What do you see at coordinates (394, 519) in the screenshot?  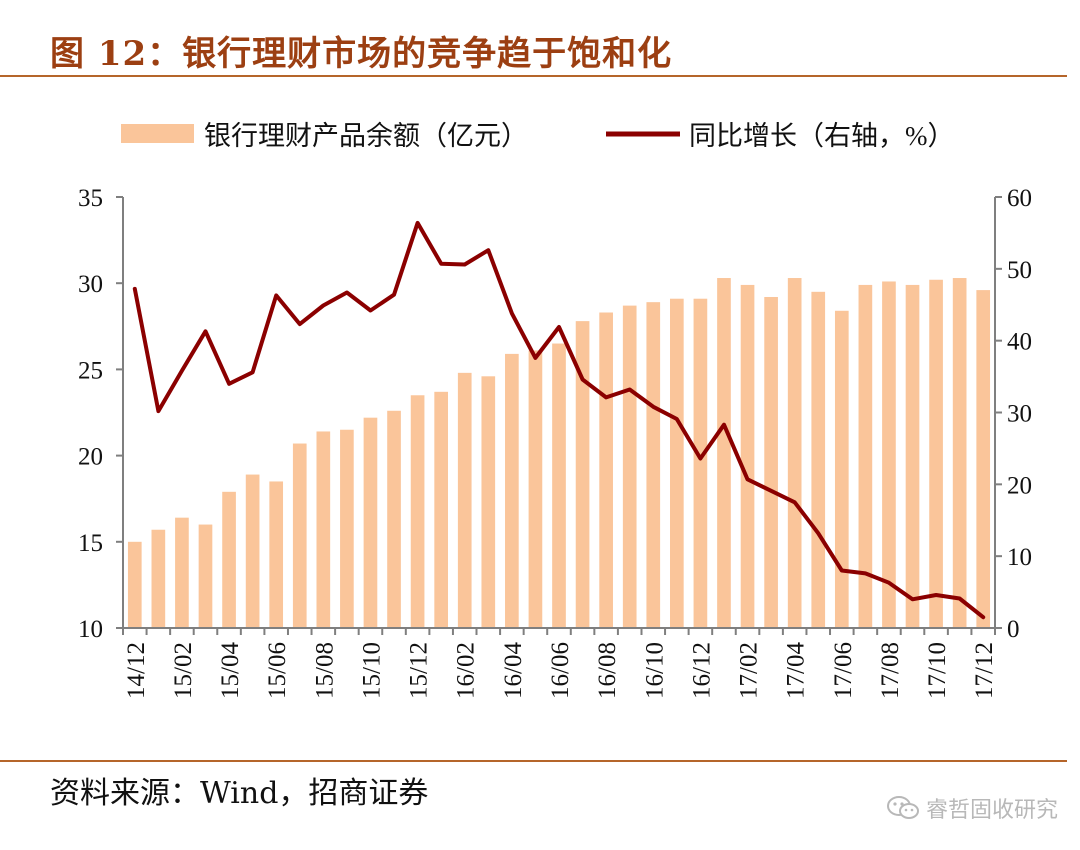 I see `bar-15/11` at bounding box center [394, 519].